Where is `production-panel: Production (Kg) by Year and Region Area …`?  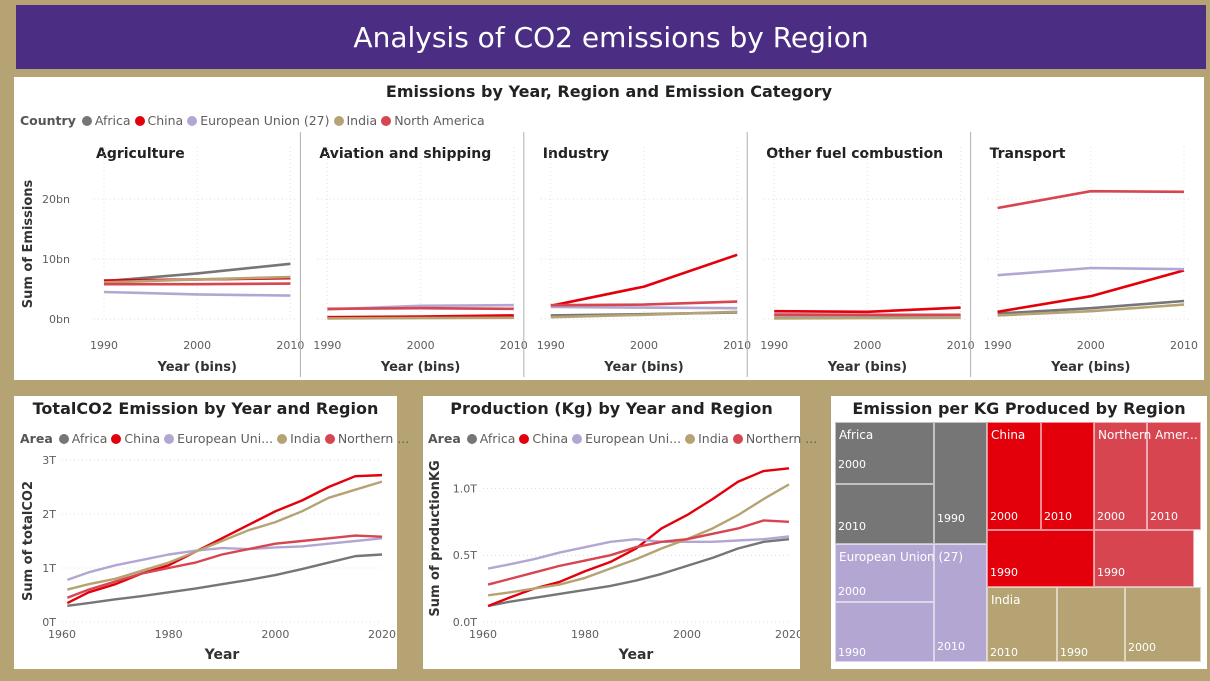
production-panel: Production (Kg) by Year and Region Area … is located at coordinates (620, 532).